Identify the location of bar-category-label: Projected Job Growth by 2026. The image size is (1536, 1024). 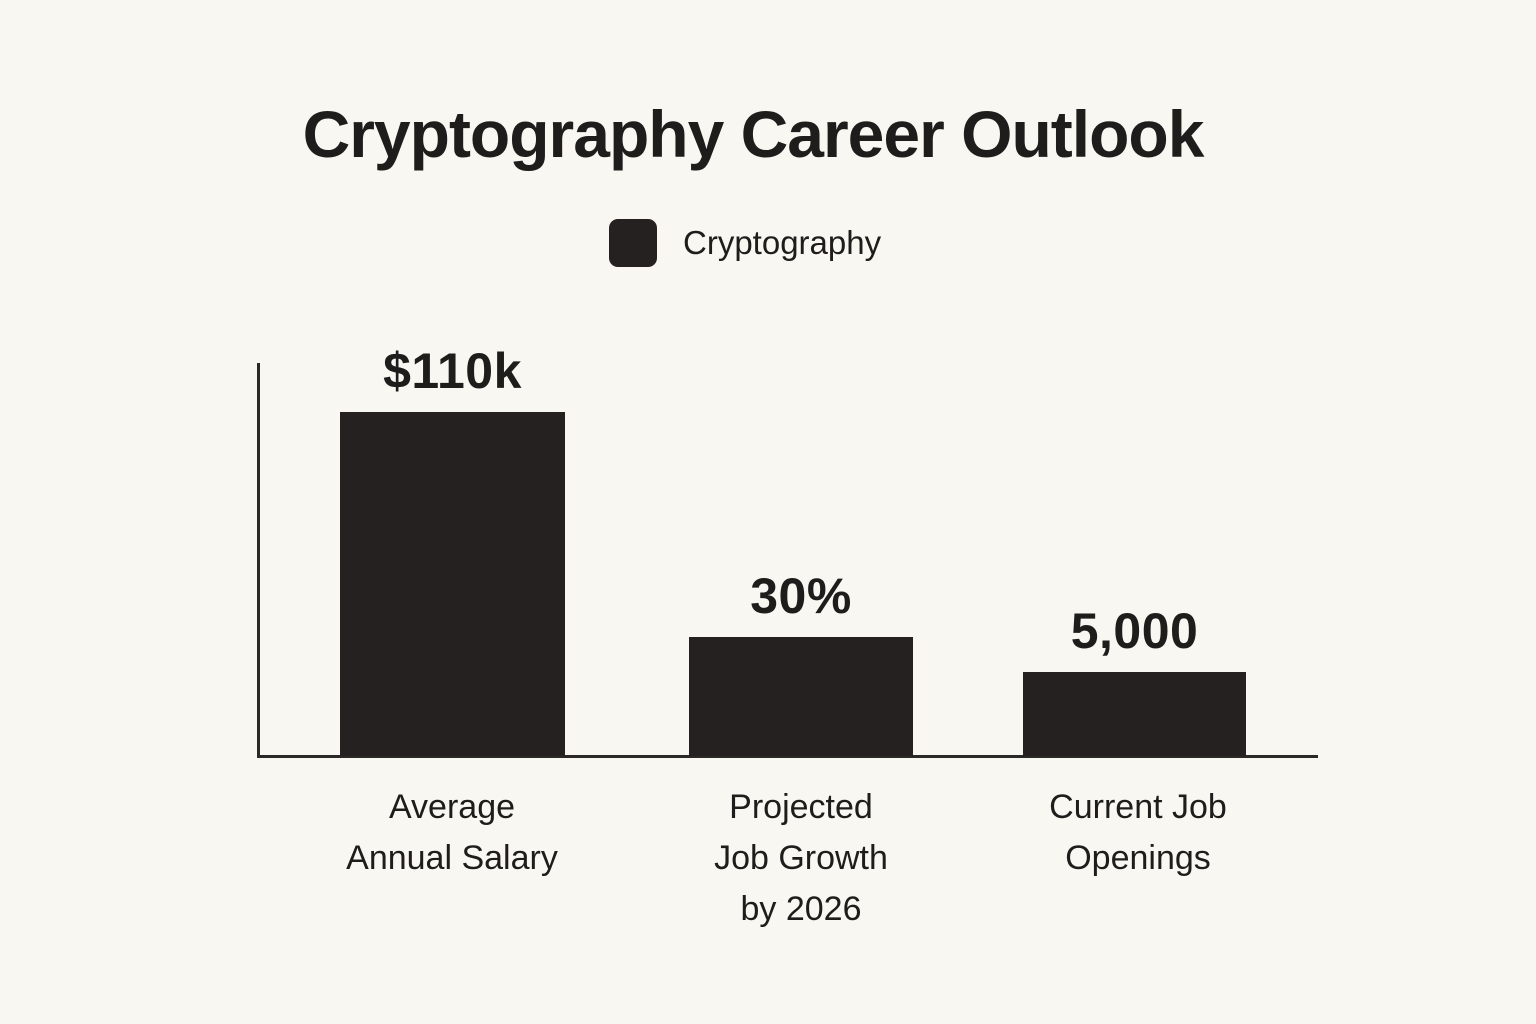
(801, 858).